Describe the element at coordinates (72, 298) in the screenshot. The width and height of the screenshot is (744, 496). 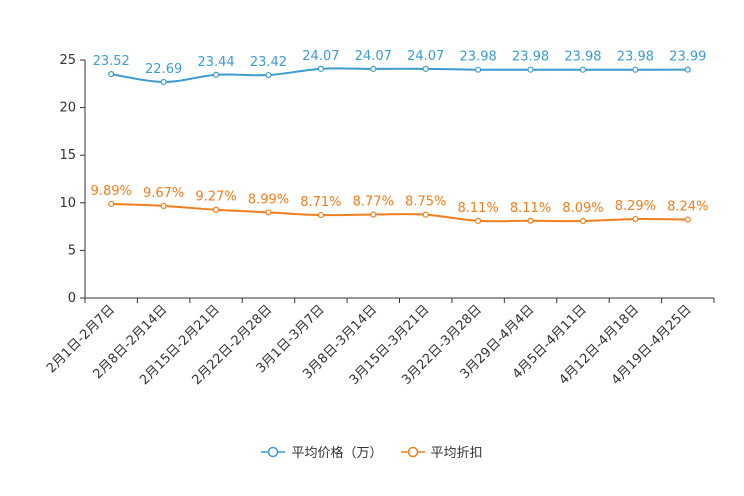
I see `y-tick-label: 0` at that location.